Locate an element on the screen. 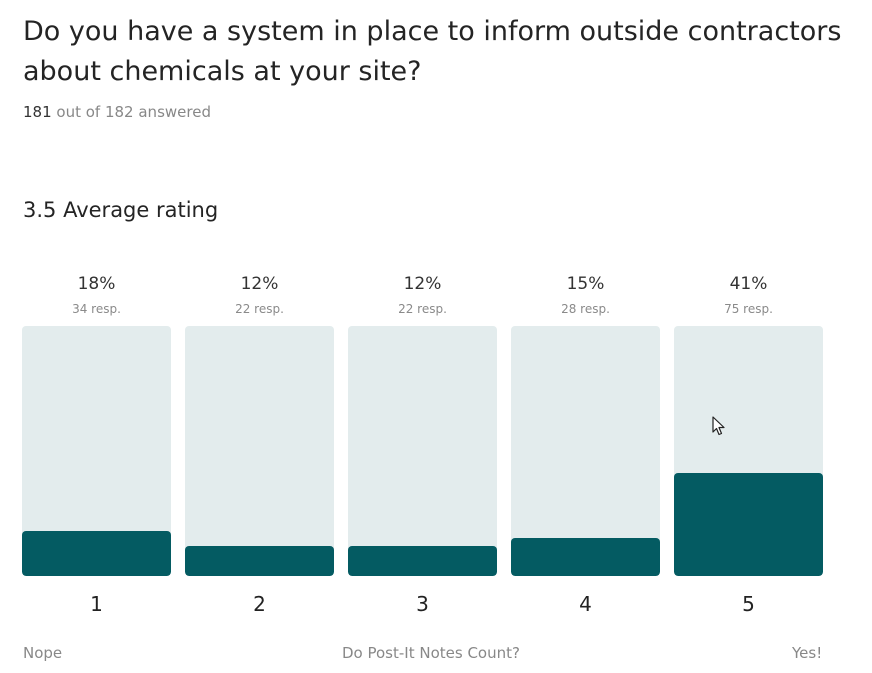 This screenshot has height=673, width=872. answered-suffix: out of 182 answered is located at coordinates (131, 112).